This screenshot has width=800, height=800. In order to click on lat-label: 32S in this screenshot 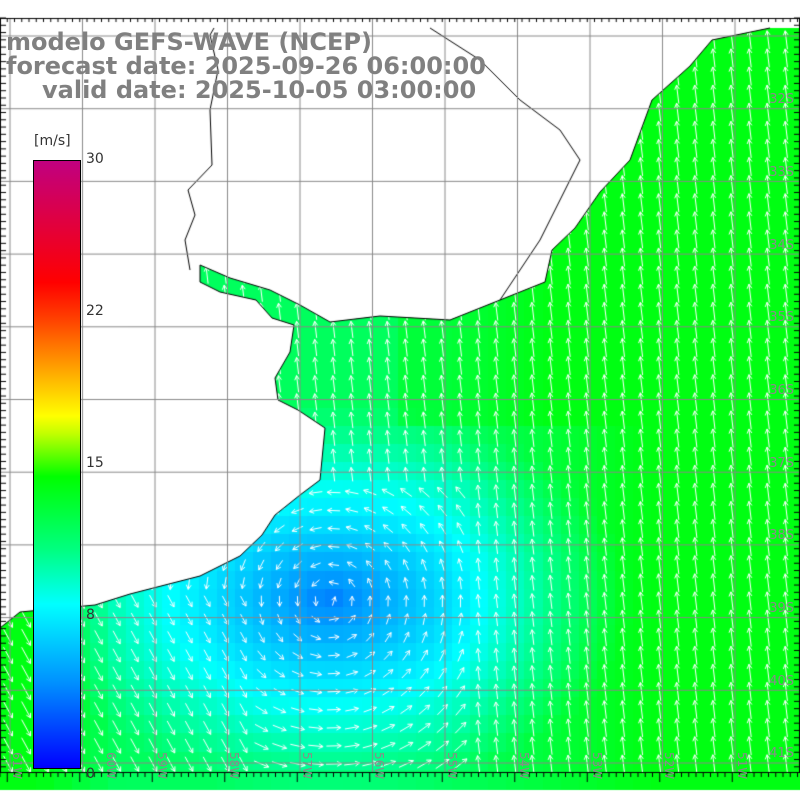, I will do `click(781, 99)`.